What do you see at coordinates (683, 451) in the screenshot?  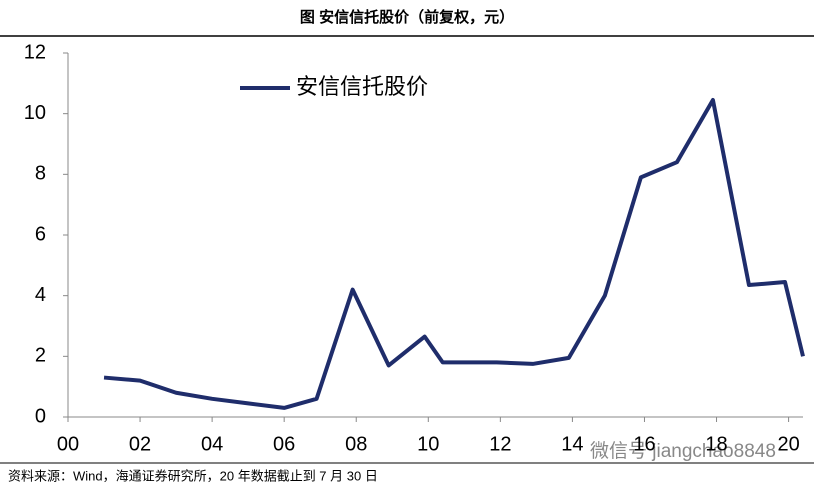 I see `watermark: 微信号 jiangchao8848` at bounding box center [683, 451].